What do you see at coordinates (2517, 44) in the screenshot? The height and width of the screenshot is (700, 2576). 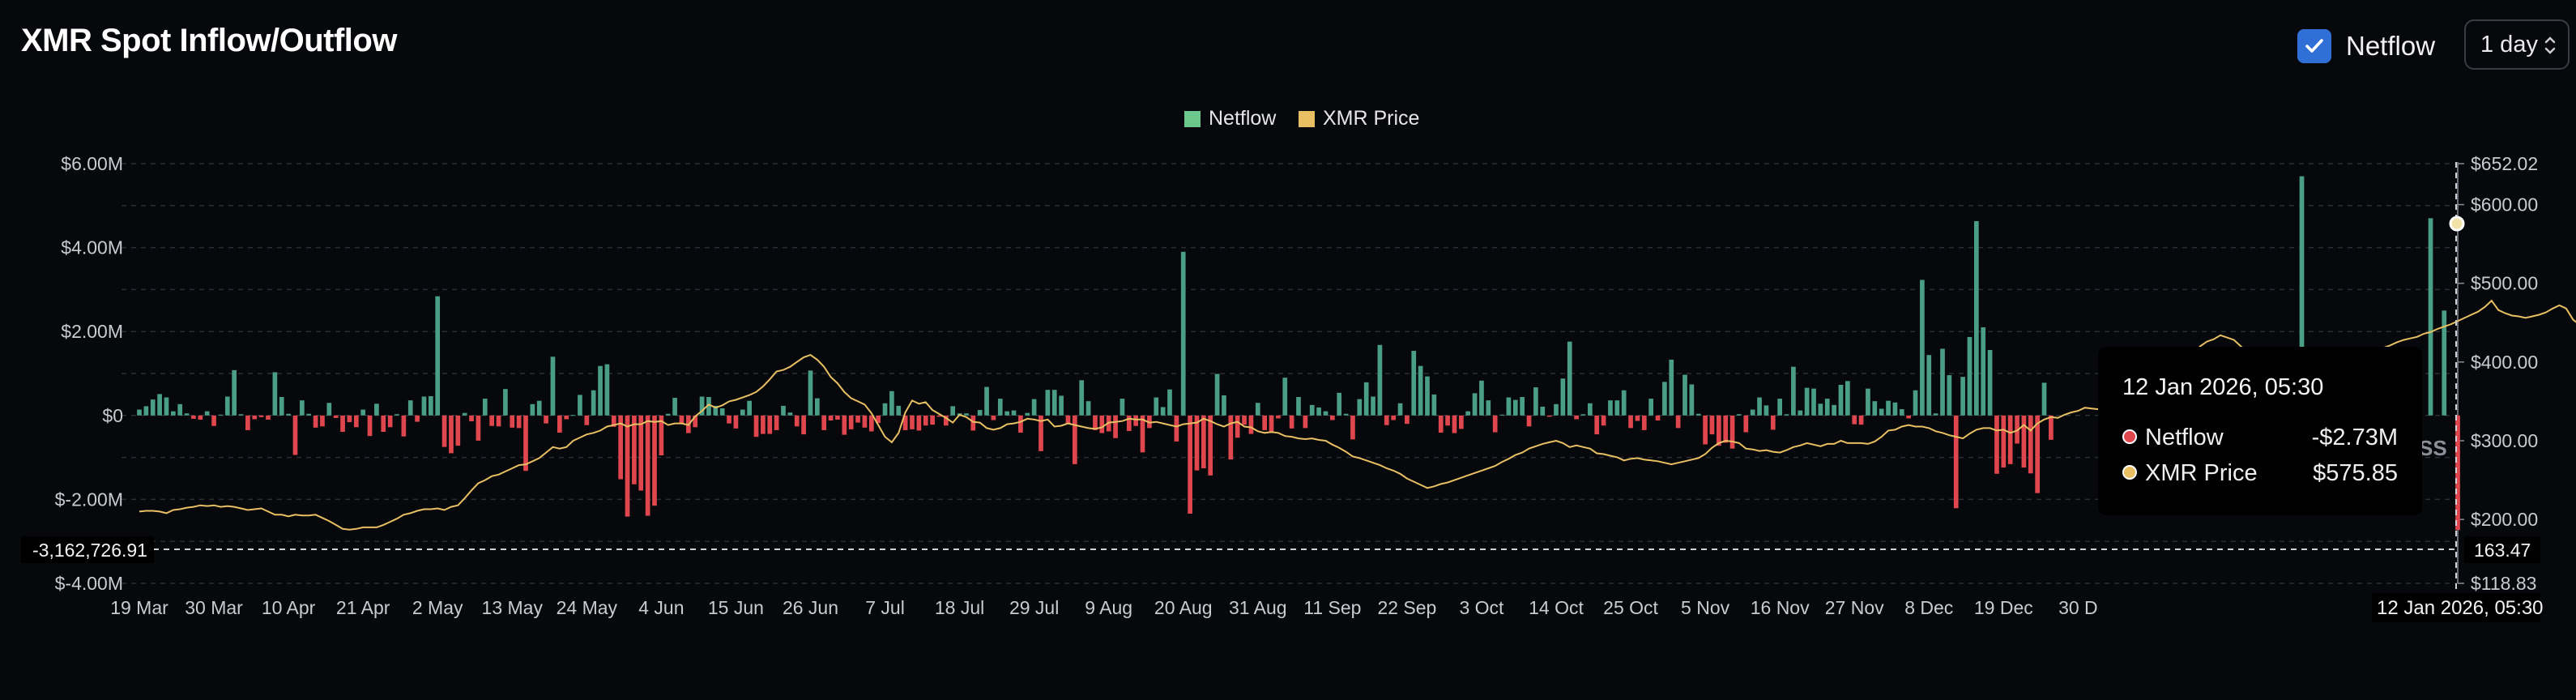 I see `interval-select: 1 day` at bounding box center [2517, 44].